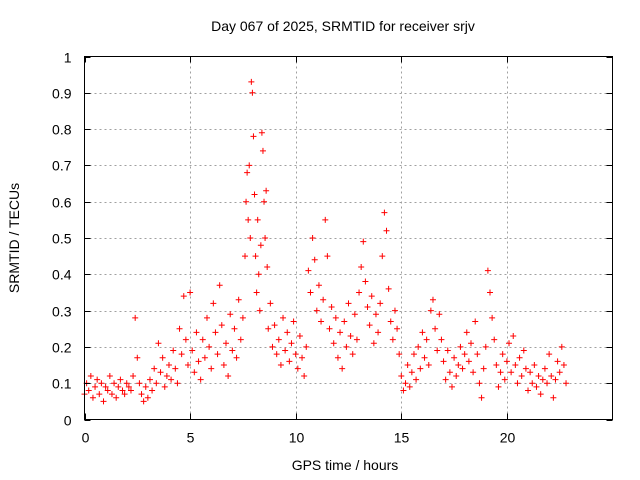  Describe the element at coordinates (62, 239) in the screenshot. I see `y-tick-label: 0.5` at that location.